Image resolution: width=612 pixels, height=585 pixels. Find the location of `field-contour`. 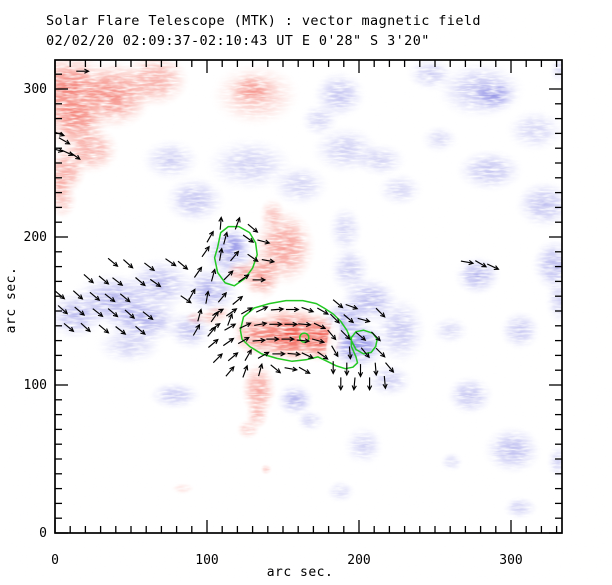

field-contour is located at coordinates (308, 334).